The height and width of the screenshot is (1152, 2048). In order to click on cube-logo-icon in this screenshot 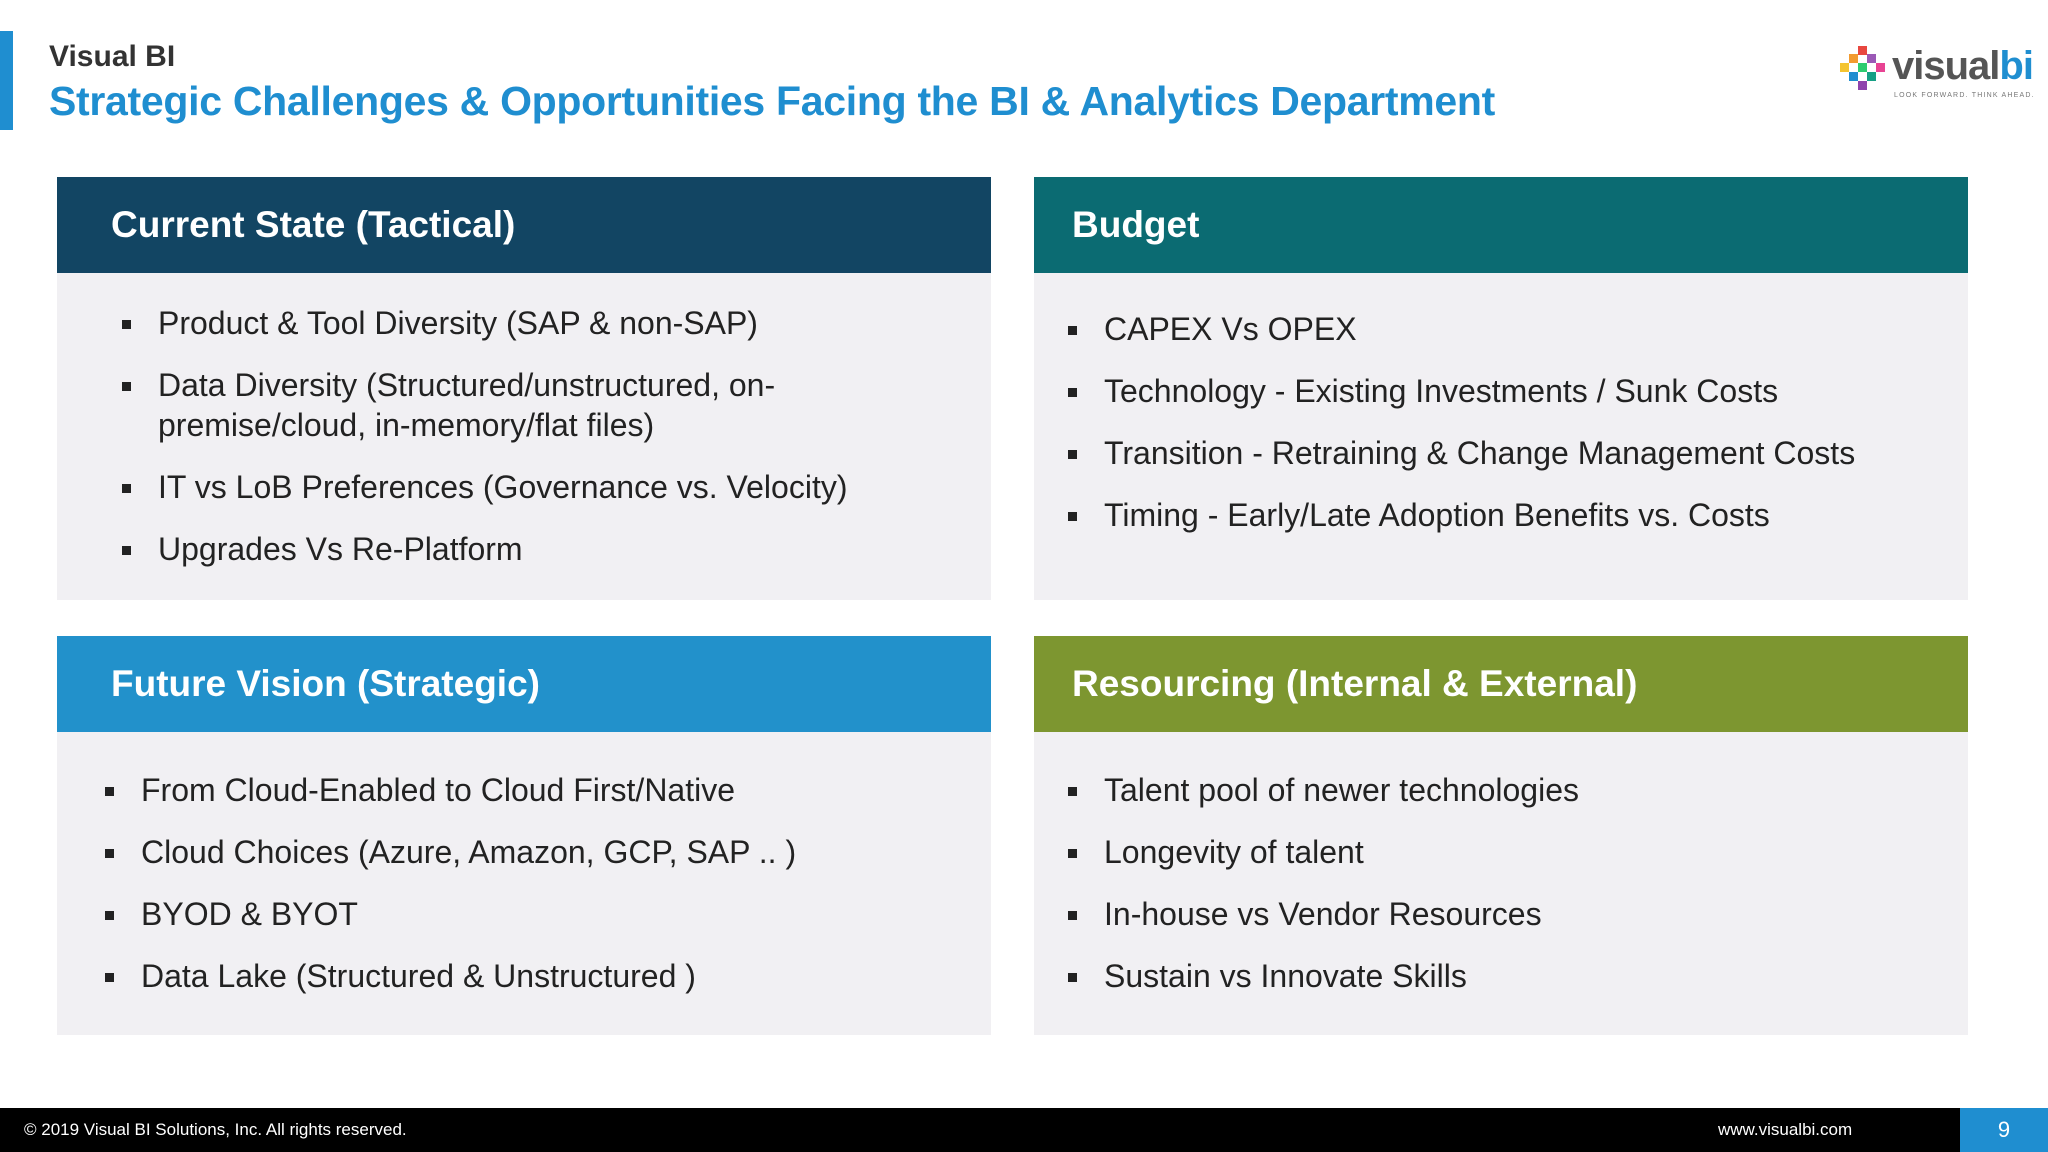, I will do `click(1862, 68)`.